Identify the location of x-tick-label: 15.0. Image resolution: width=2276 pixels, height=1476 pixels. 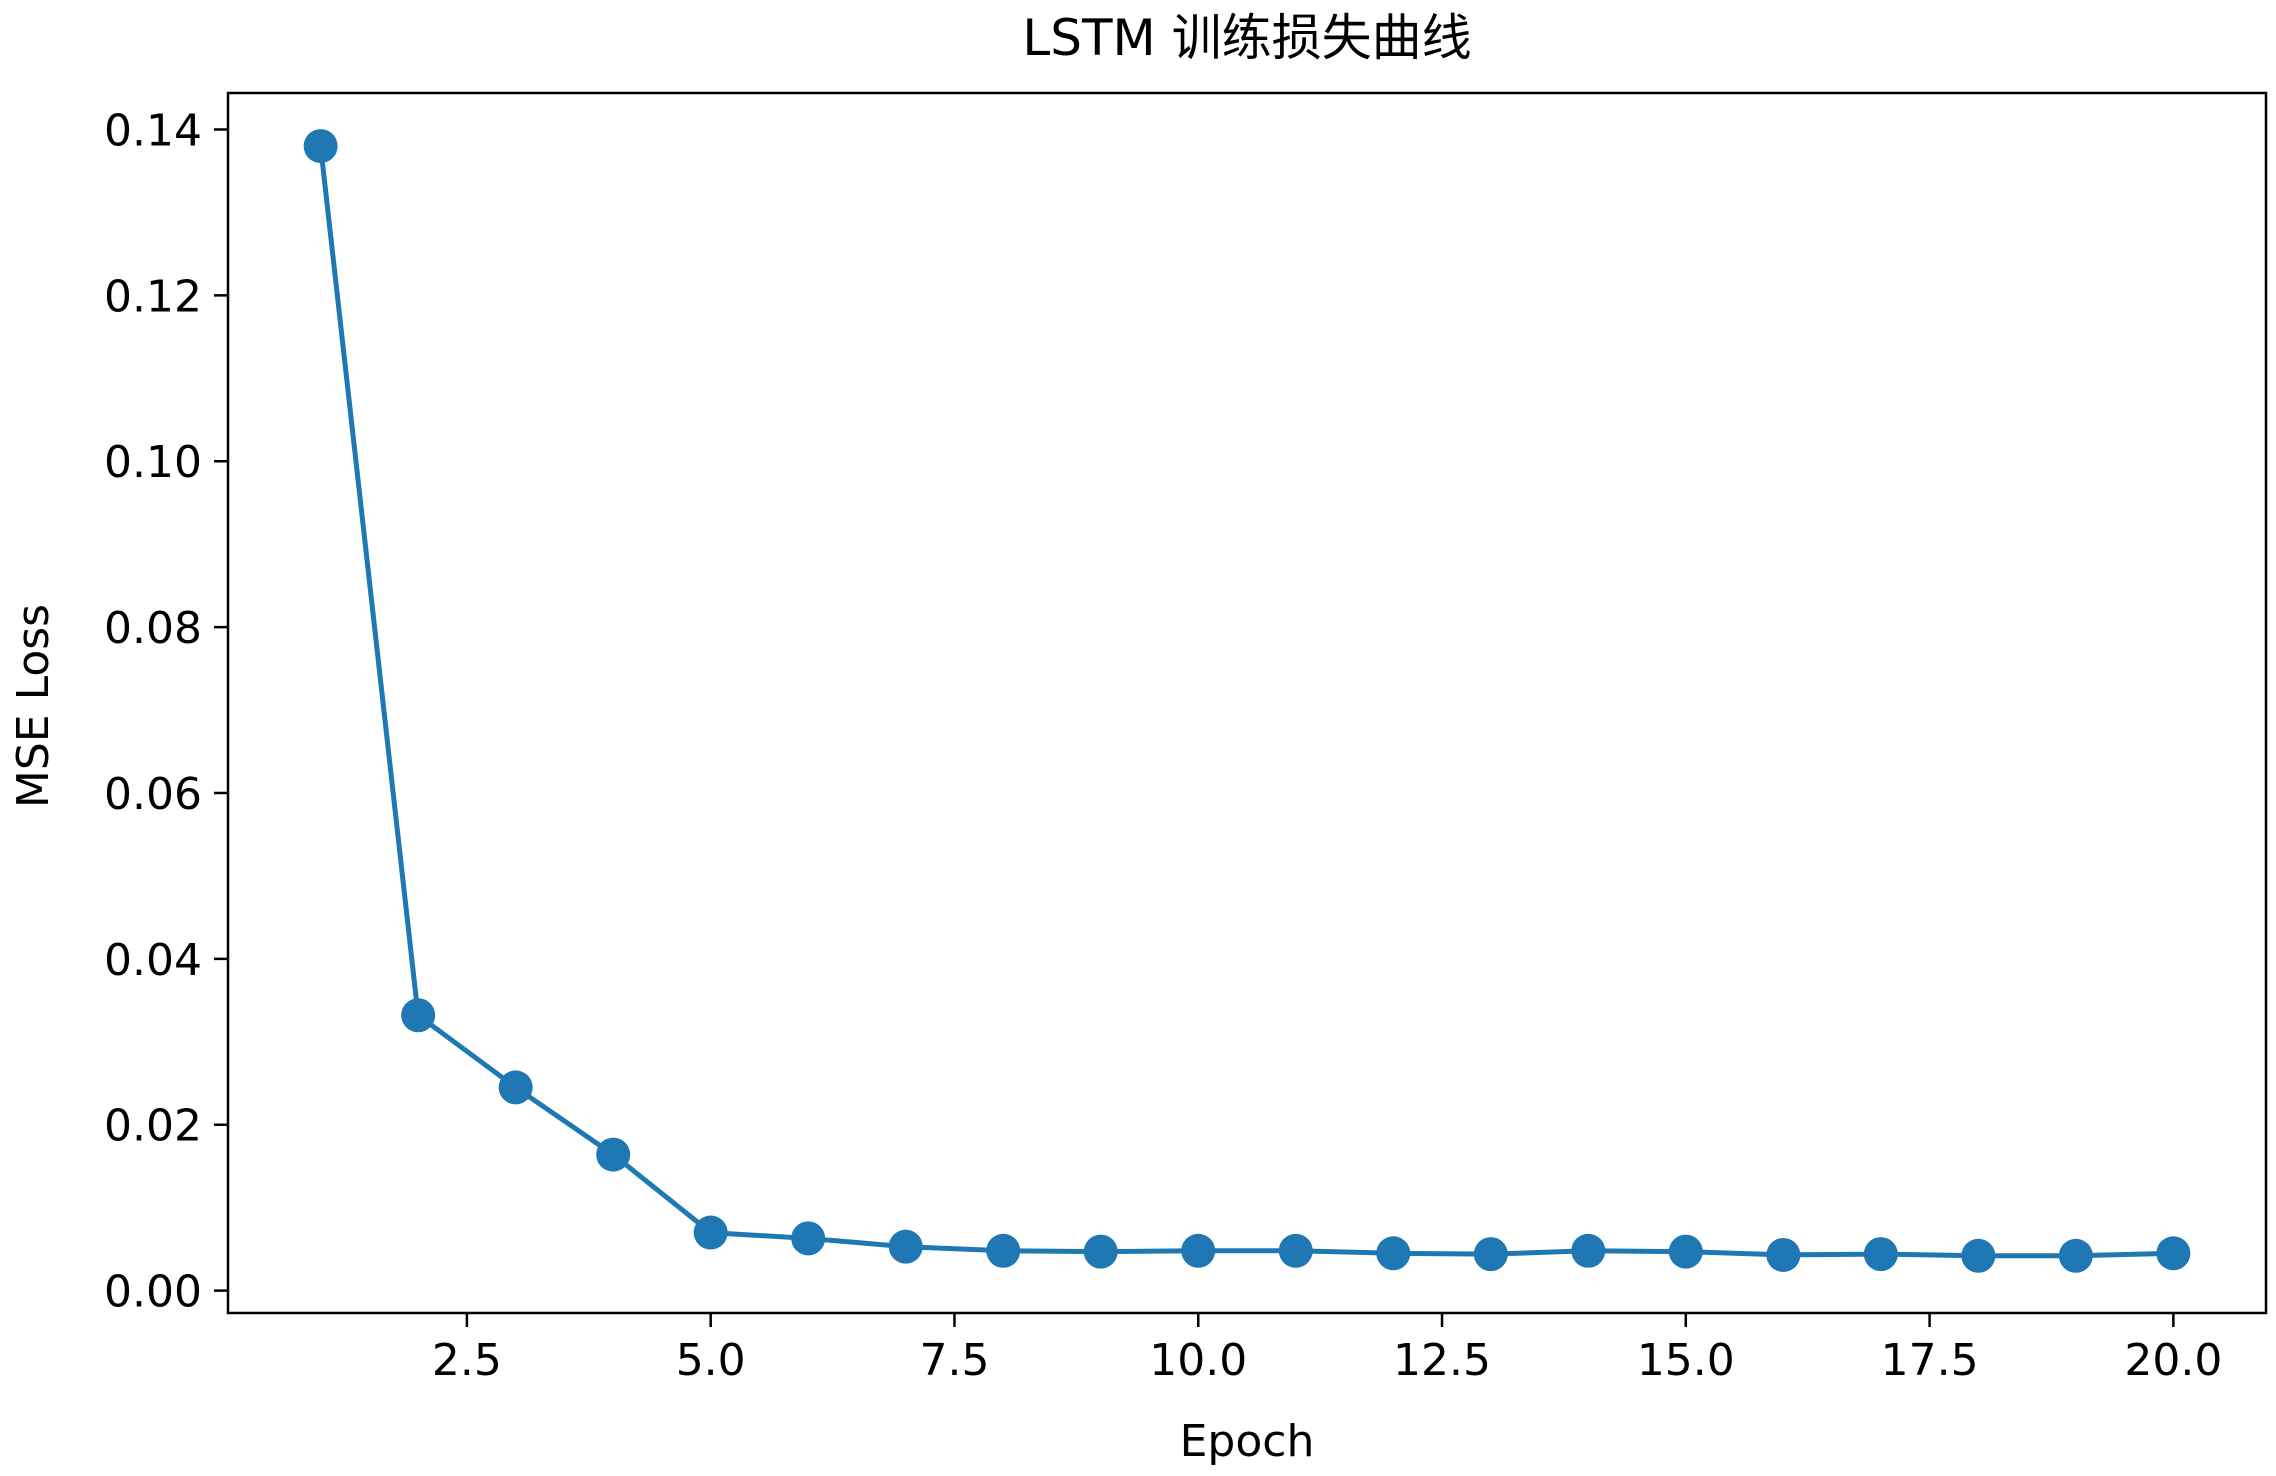
(1686, 1360).